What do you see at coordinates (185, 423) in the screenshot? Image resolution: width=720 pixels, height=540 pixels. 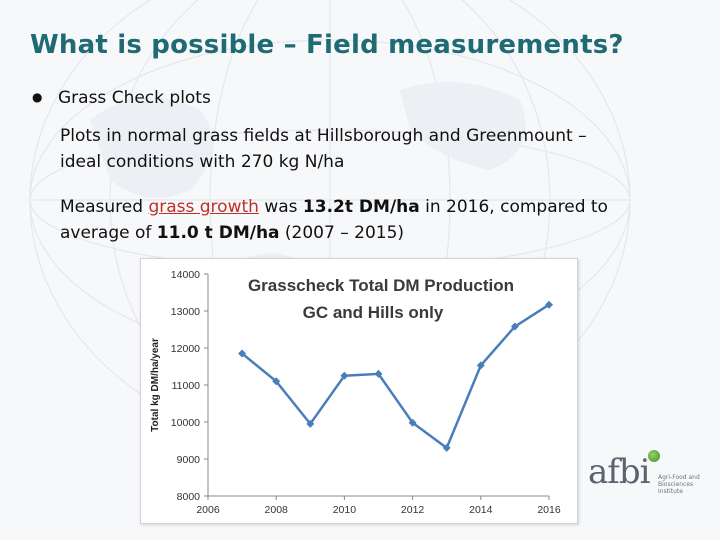 I see `y-tick-label: 10000` at bounding box center [185, 423].